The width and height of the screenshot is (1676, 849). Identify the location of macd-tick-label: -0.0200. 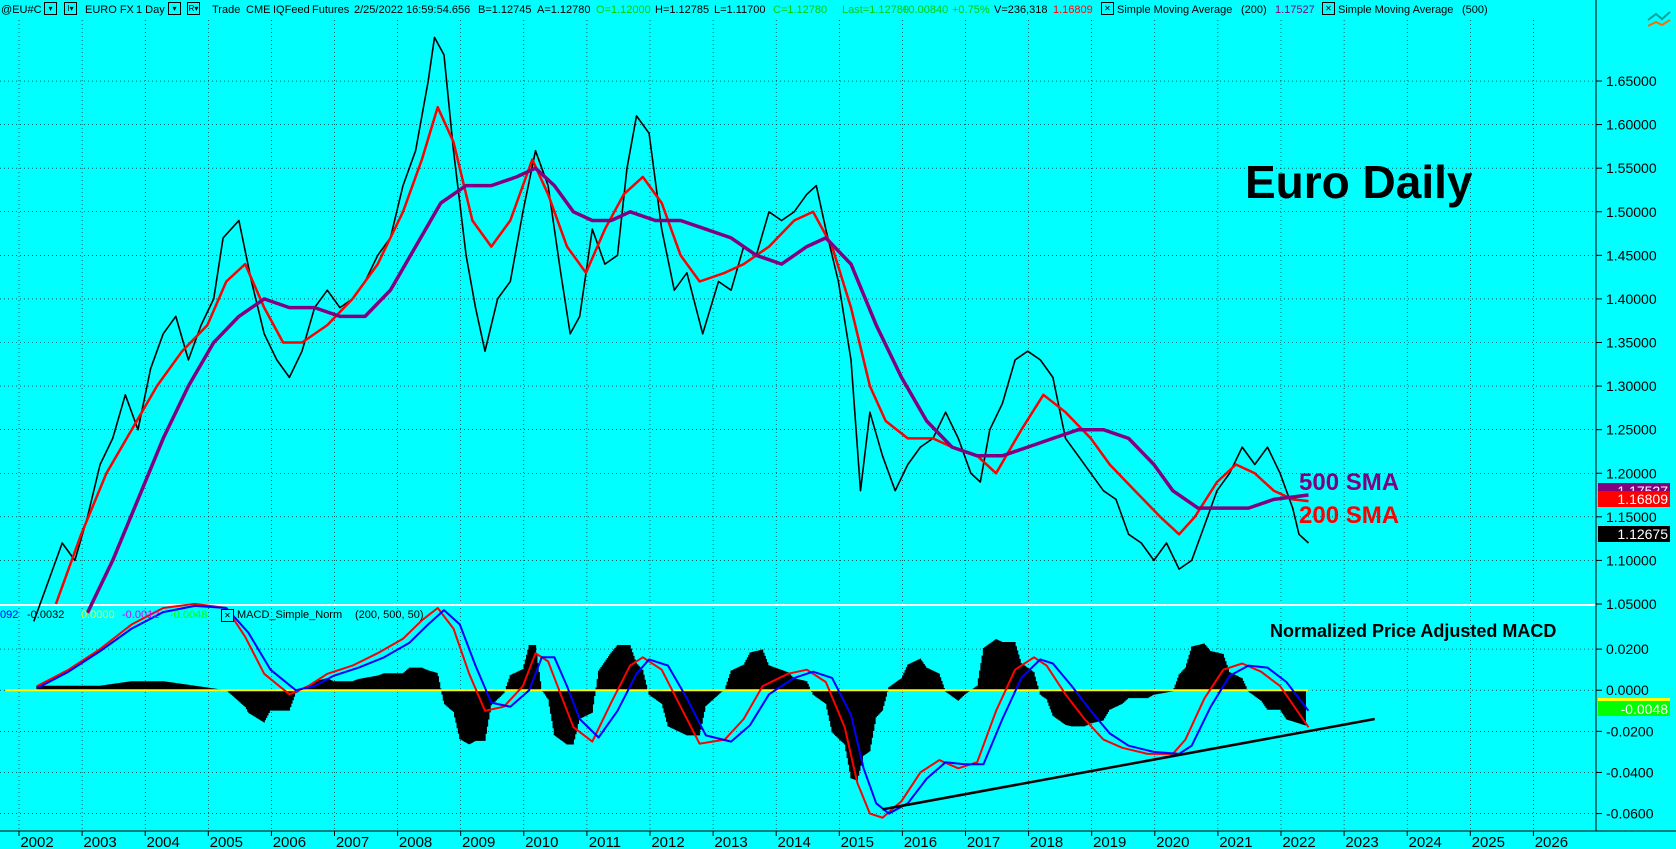
(1630, 731).